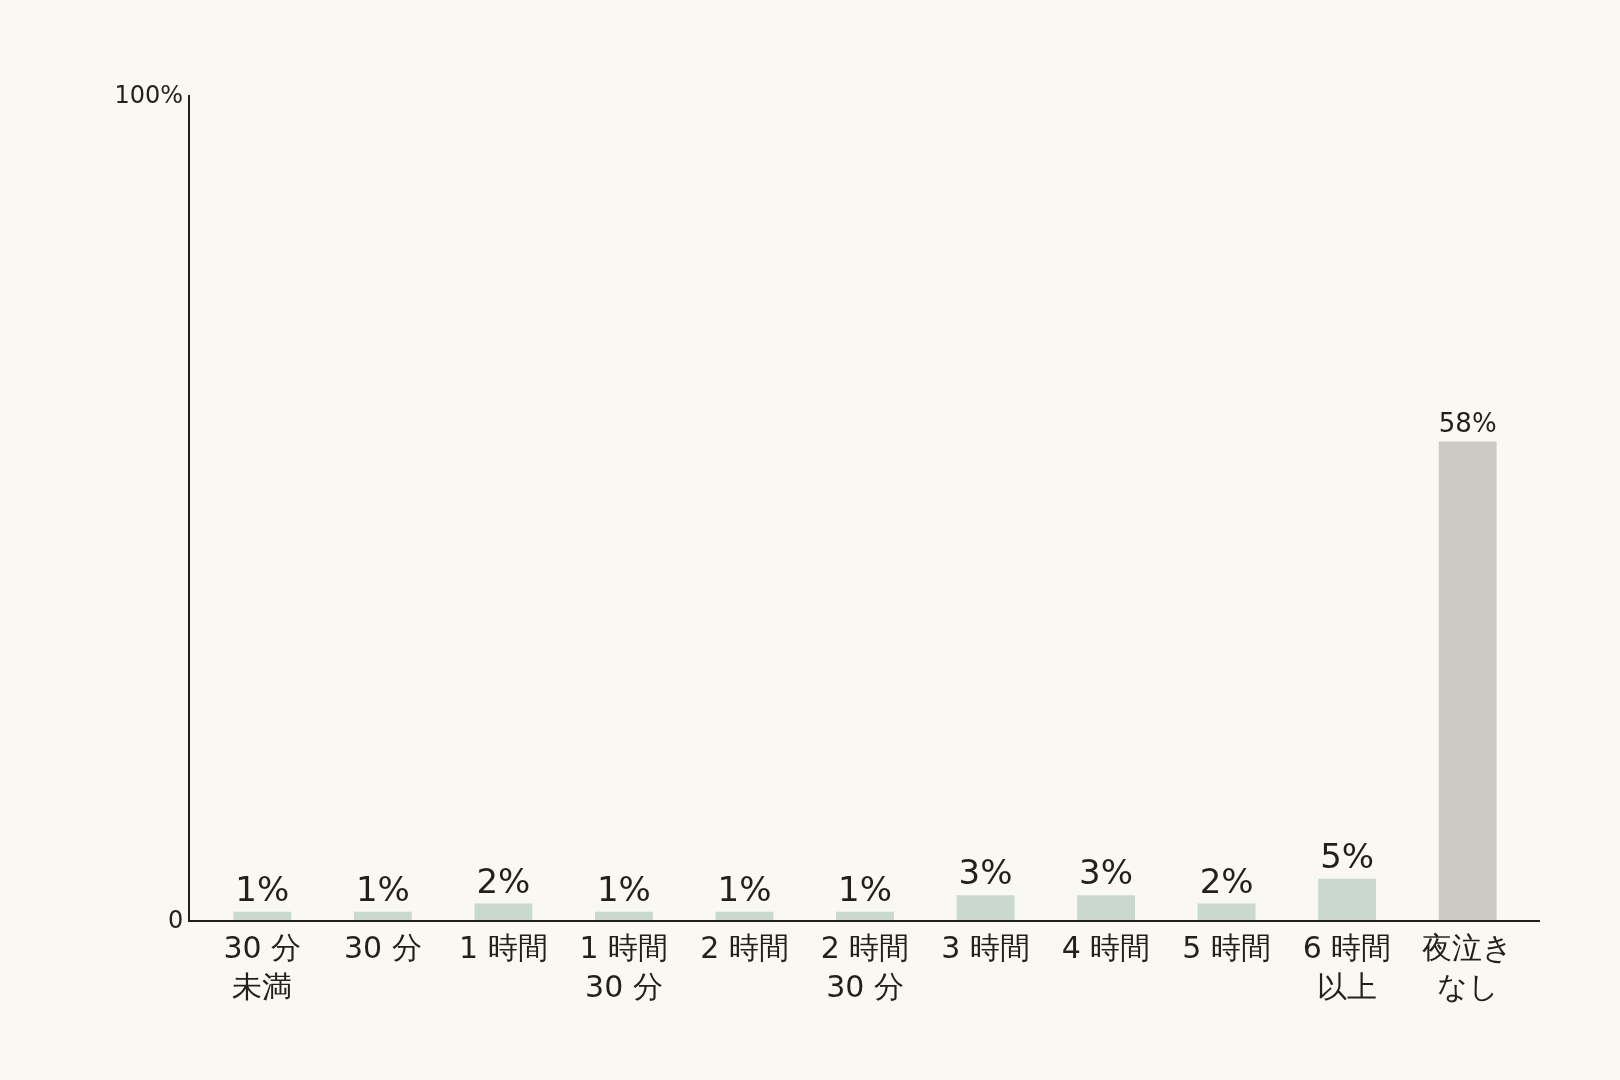  Describe the element at coordinates (624, 967) in the screenshot. I see `x-tick-label: 1 時間30 分` at that location.